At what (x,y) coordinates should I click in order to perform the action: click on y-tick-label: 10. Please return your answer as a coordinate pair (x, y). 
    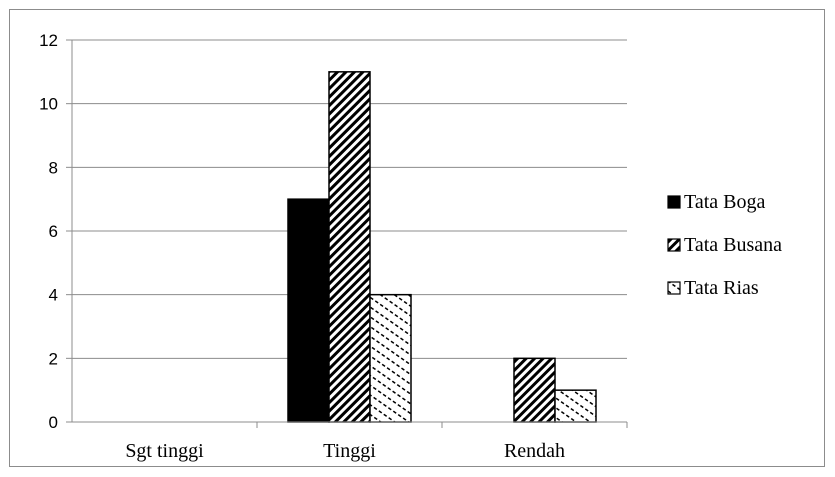
    Looking at the image, I should click on (48, 104).